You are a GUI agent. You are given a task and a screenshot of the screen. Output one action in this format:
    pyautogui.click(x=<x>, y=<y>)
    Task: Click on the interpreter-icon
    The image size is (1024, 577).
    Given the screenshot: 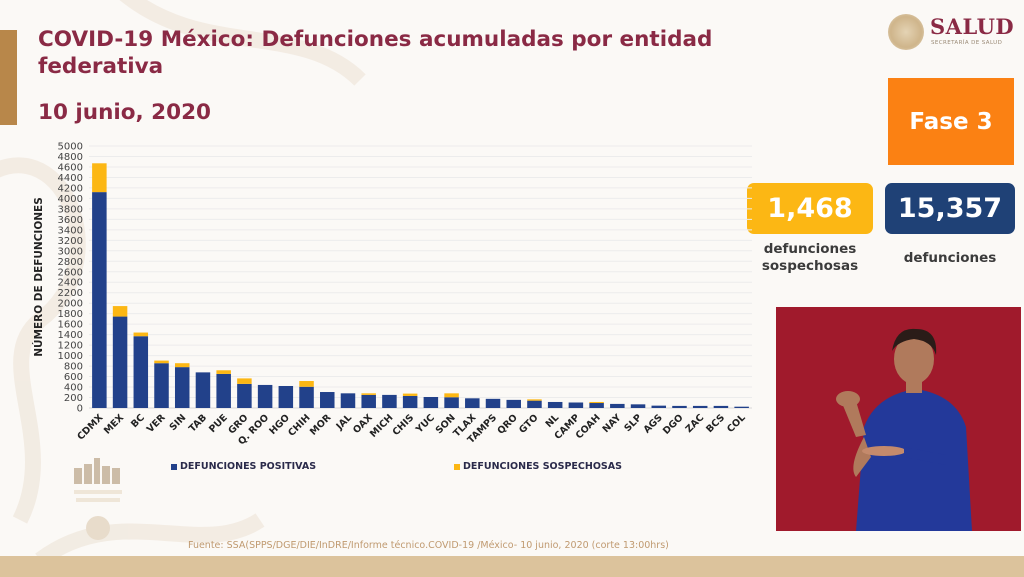 What is the action you would take?
    pyautogui.click(x=898, y=419)
    